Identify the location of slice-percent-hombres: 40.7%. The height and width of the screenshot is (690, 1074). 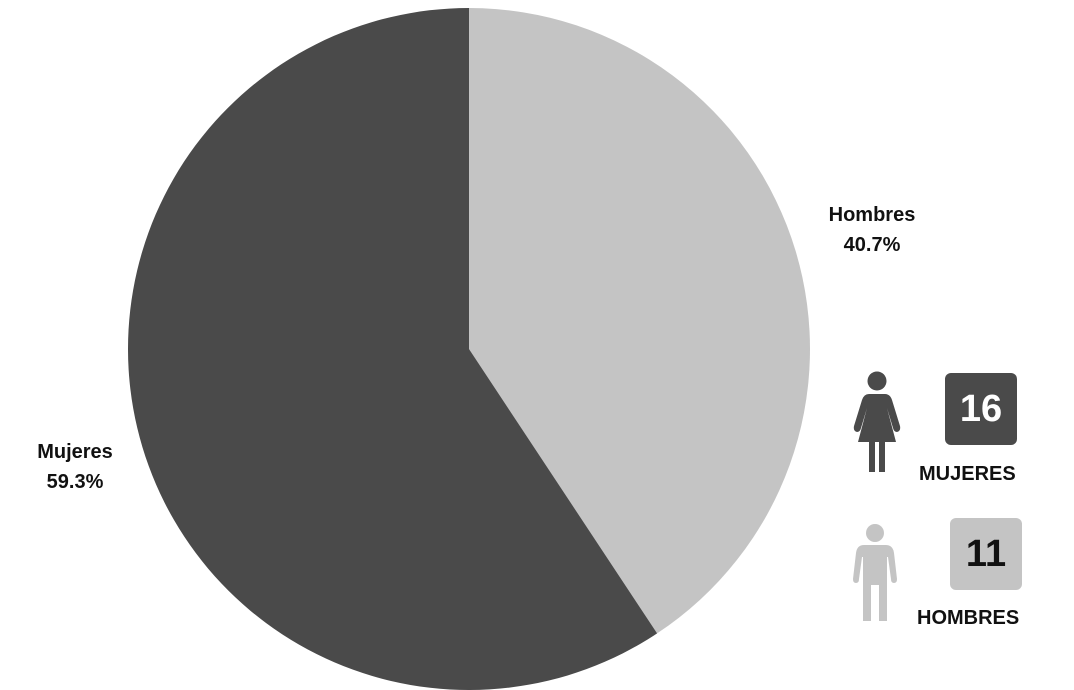
(872, 245).